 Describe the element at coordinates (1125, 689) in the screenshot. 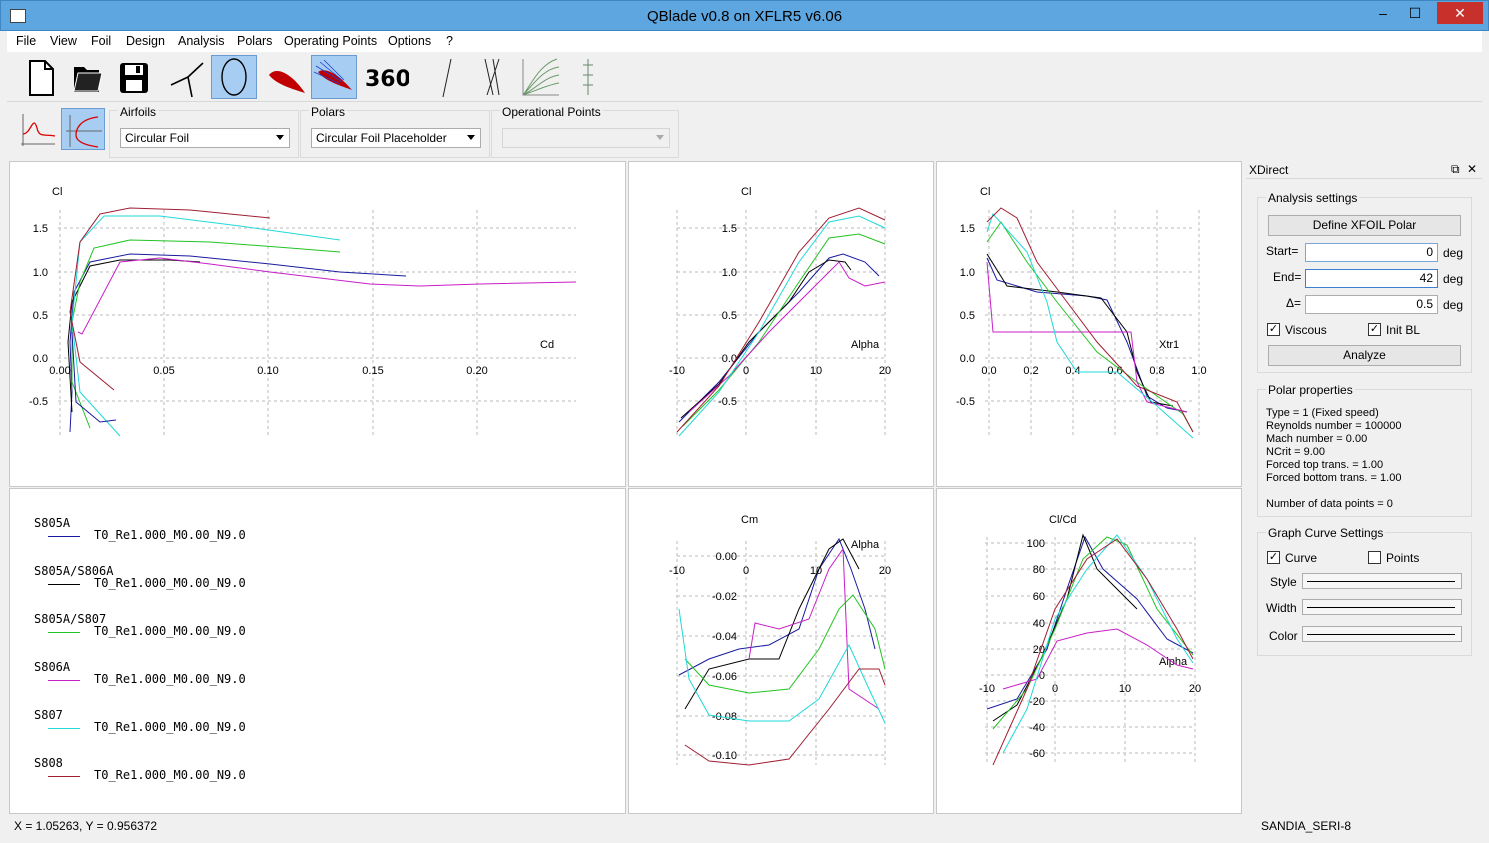

I see `g5-xtick: 10` at that location.